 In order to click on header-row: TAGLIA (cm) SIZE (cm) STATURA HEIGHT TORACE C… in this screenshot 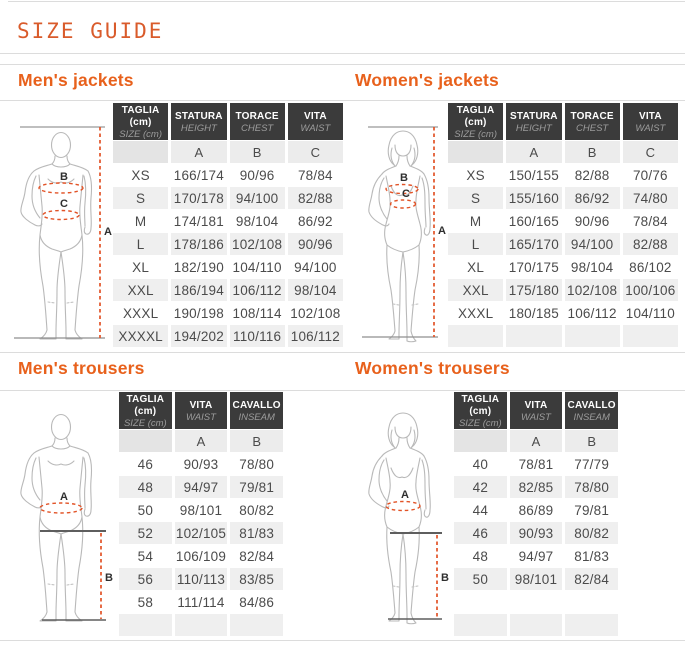, I will do `click(563, 121)`.